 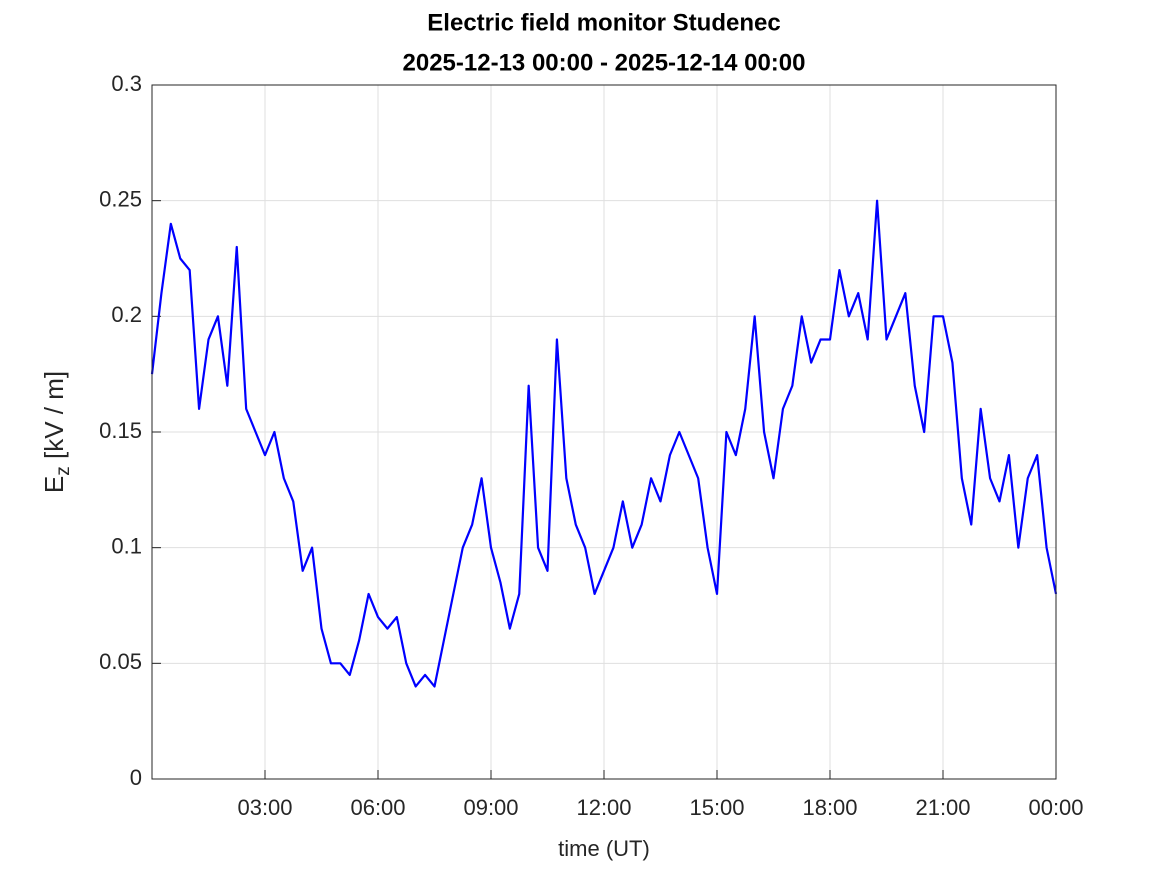 I want to click on x-tick-label: 21:00, so click(x=942, y=807).